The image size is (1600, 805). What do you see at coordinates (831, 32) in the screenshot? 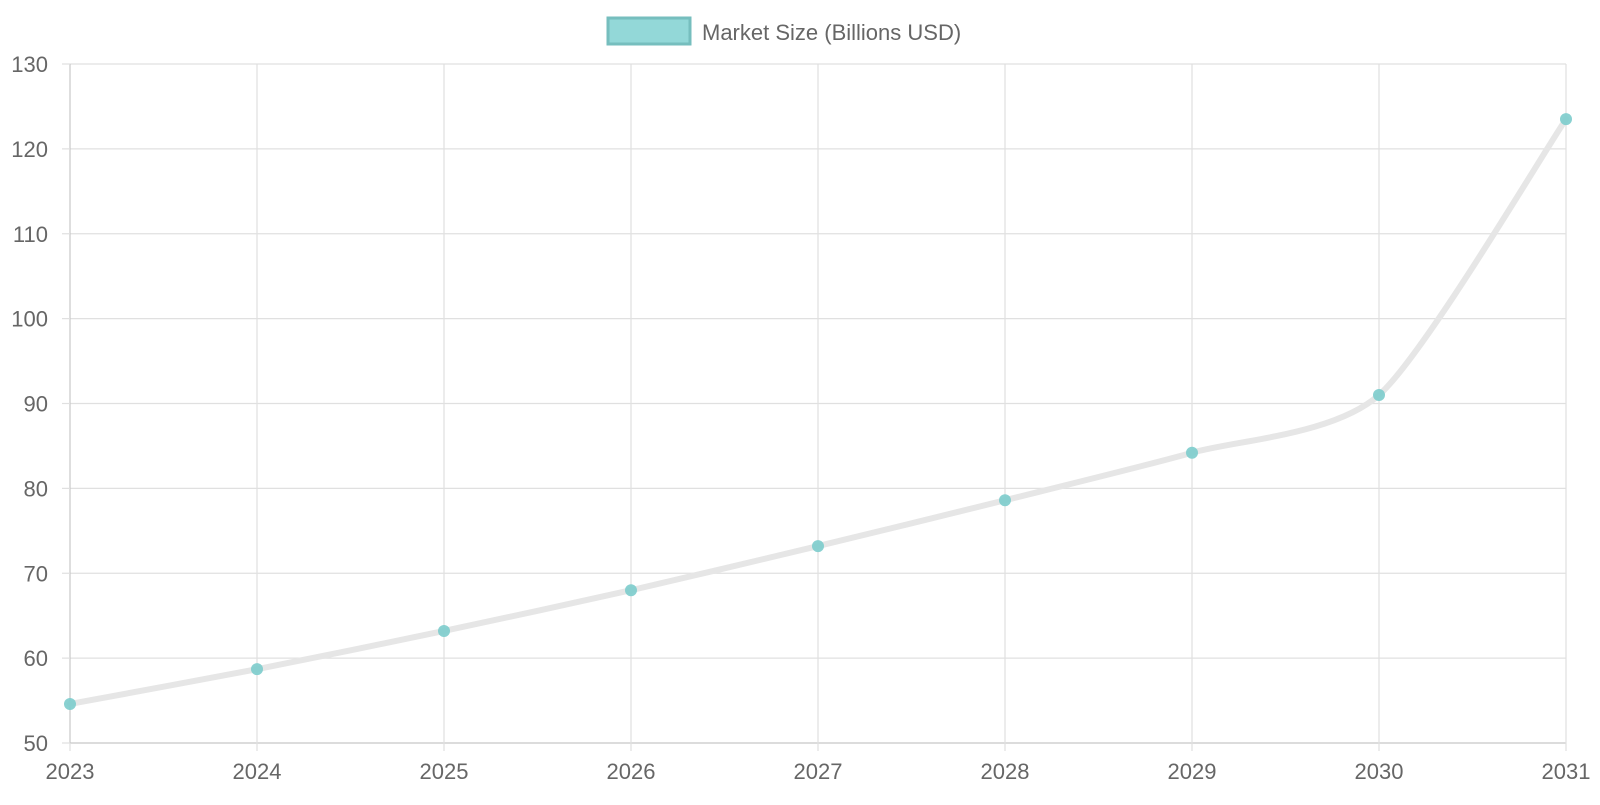
I see `legend-label: Market Size (Billions USD)` at bounding box center [831, 32].